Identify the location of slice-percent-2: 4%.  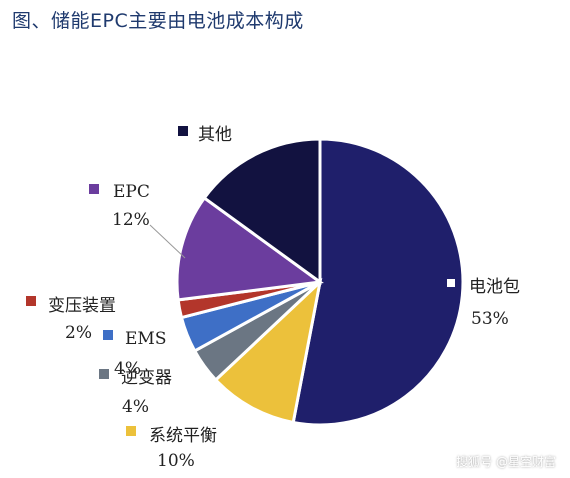
(135, 407).